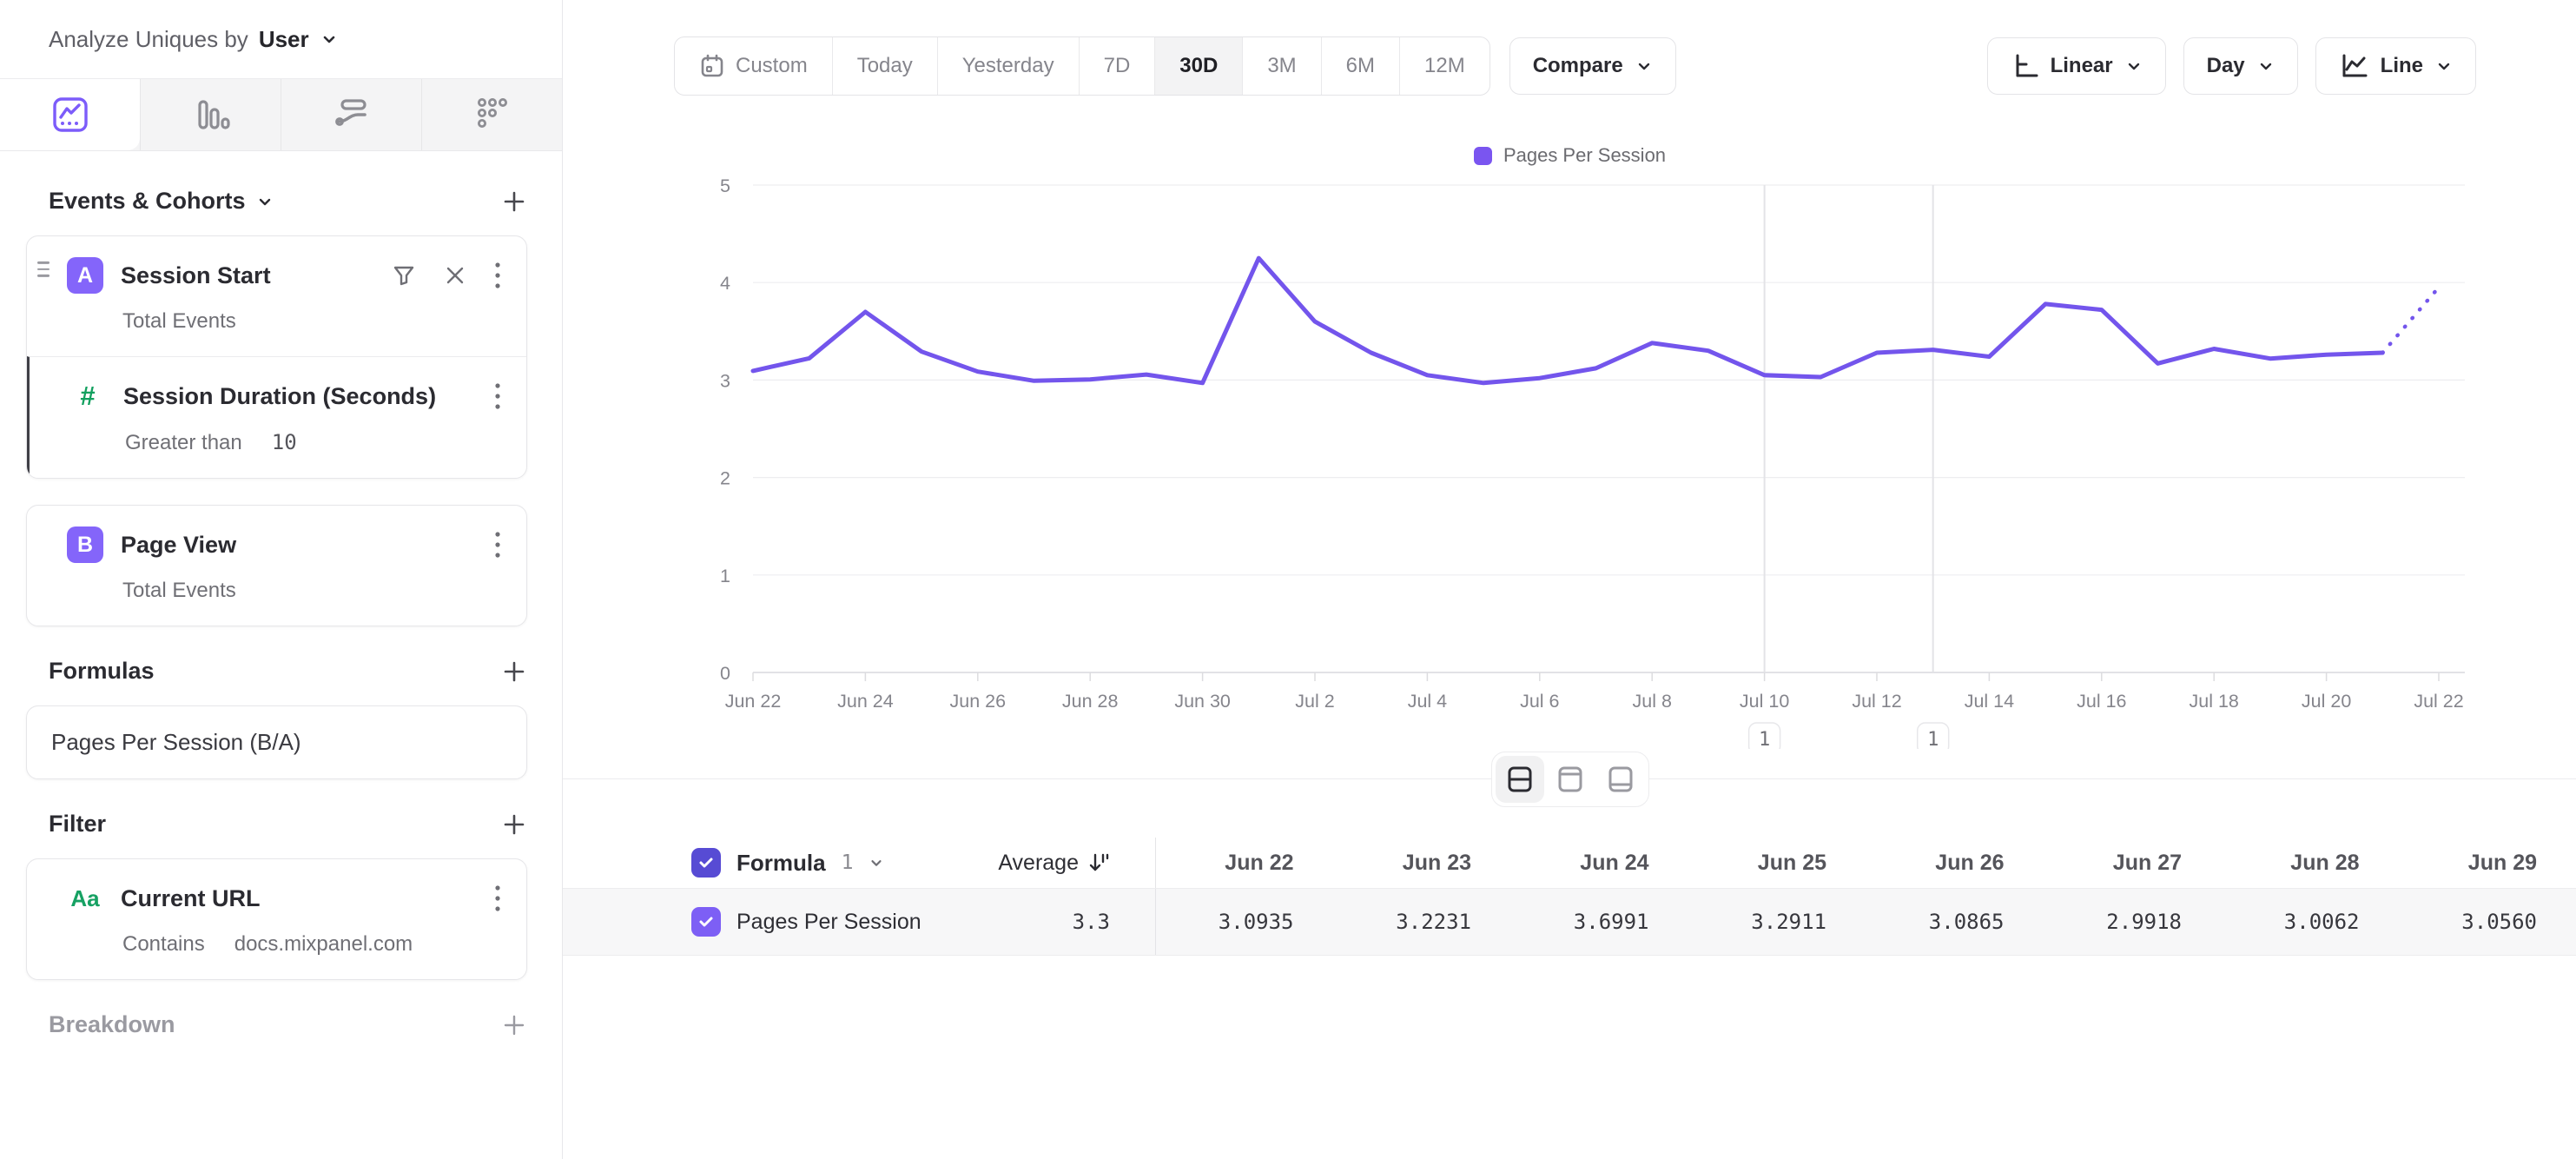 This screenshot has width=2576, height=1159. Describe the element at coordinates (276, 1024) in the screenshot. I see `breakdown-section-header: Breakdown` at that location.